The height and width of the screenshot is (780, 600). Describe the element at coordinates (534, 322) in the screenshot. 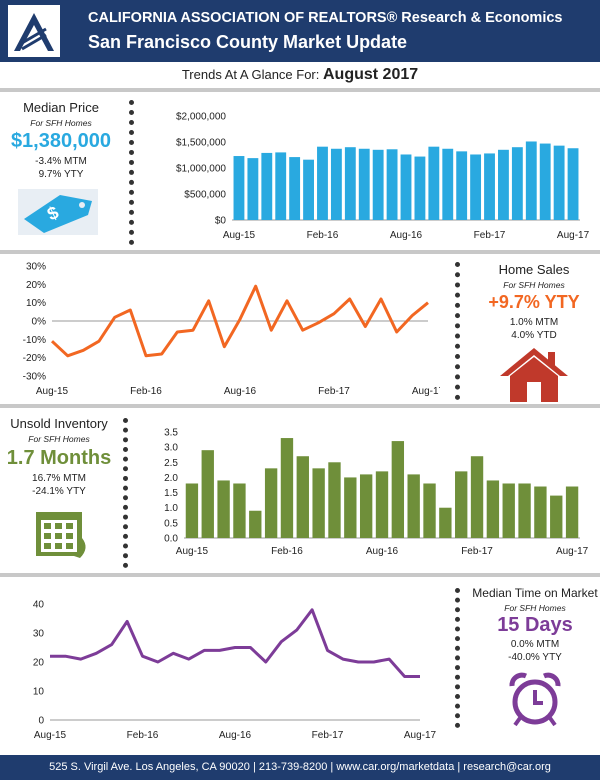

I see `home-sales-mtm: 1.0% MTM` at that location.